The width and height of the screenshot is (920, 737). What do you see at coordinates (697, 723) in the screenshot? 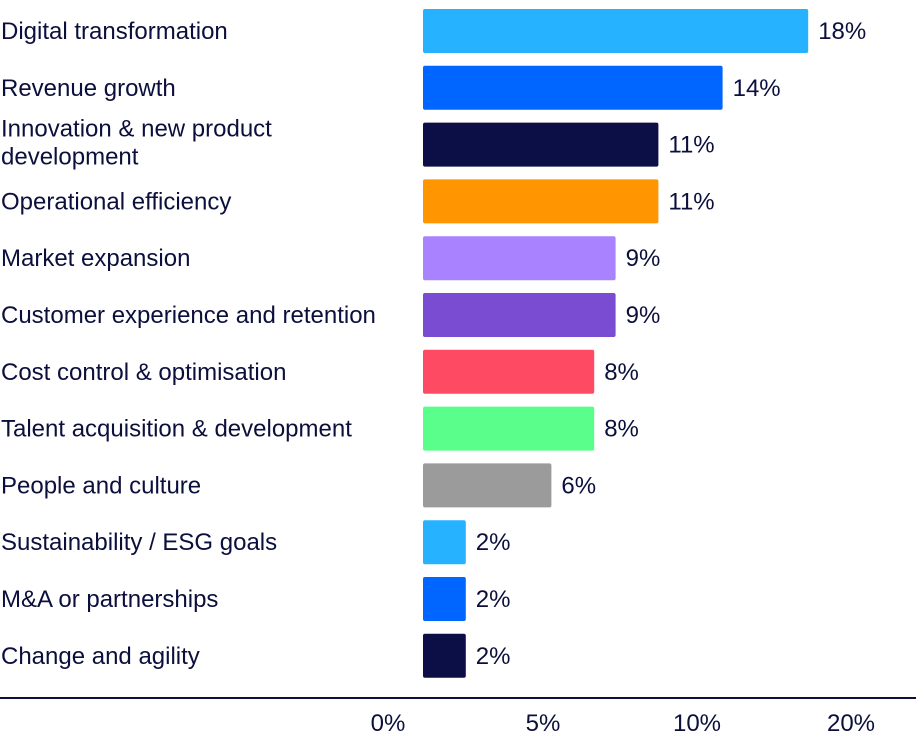
I see `x-tick-label-2: 10%` at bounding box center [697, 723].